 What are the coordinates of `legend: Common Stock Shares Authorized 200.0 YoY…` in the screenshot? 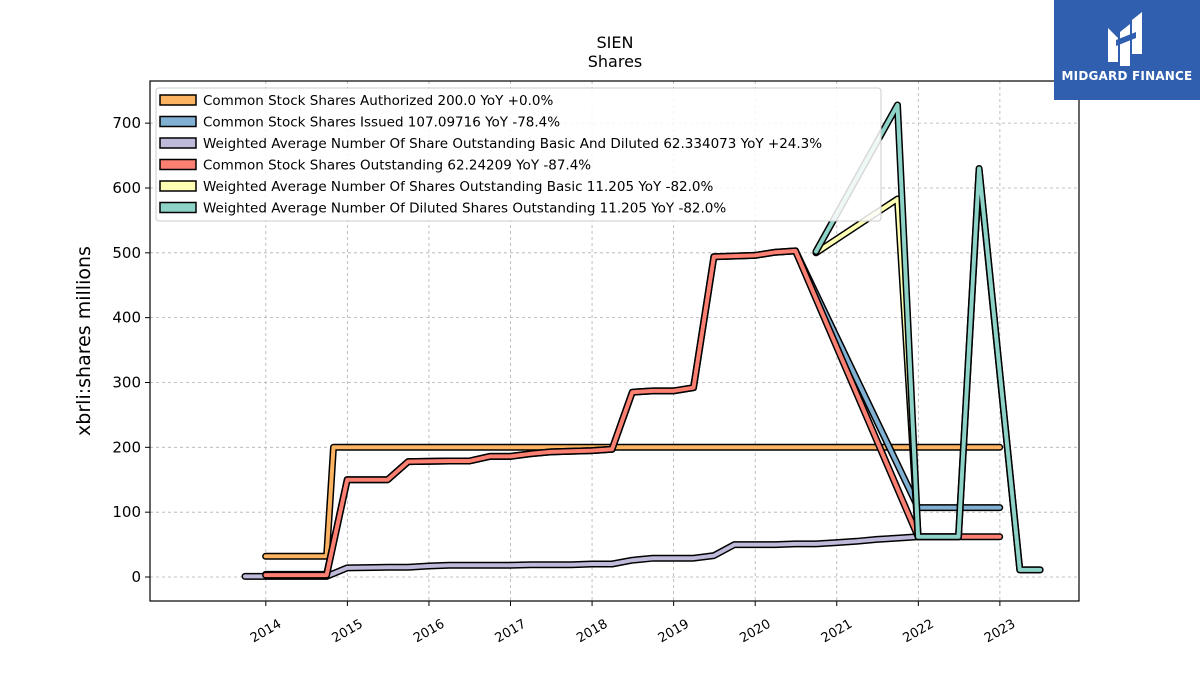 It's located at (518, 154).